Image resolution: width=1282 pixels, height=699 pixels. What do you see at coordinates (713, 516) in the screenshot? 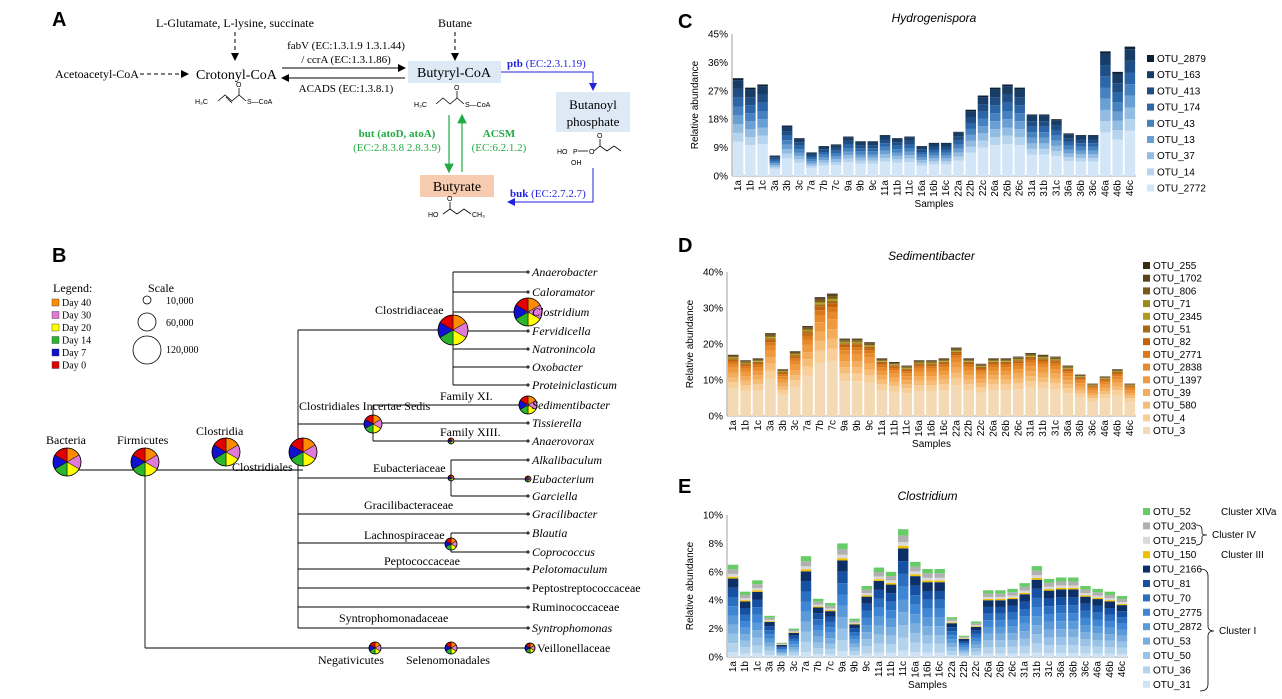
I see `y-tick-label: 10%` at bounding box center [713, 516].